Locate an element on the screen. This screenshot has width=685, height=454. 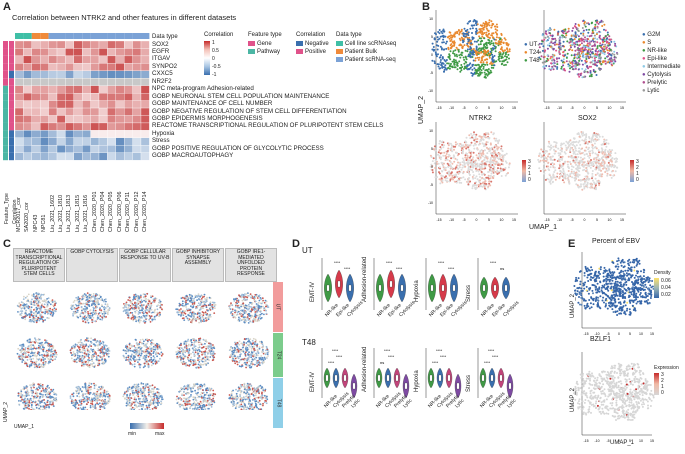
expression-colorbar is located at coordinates (524, 171).